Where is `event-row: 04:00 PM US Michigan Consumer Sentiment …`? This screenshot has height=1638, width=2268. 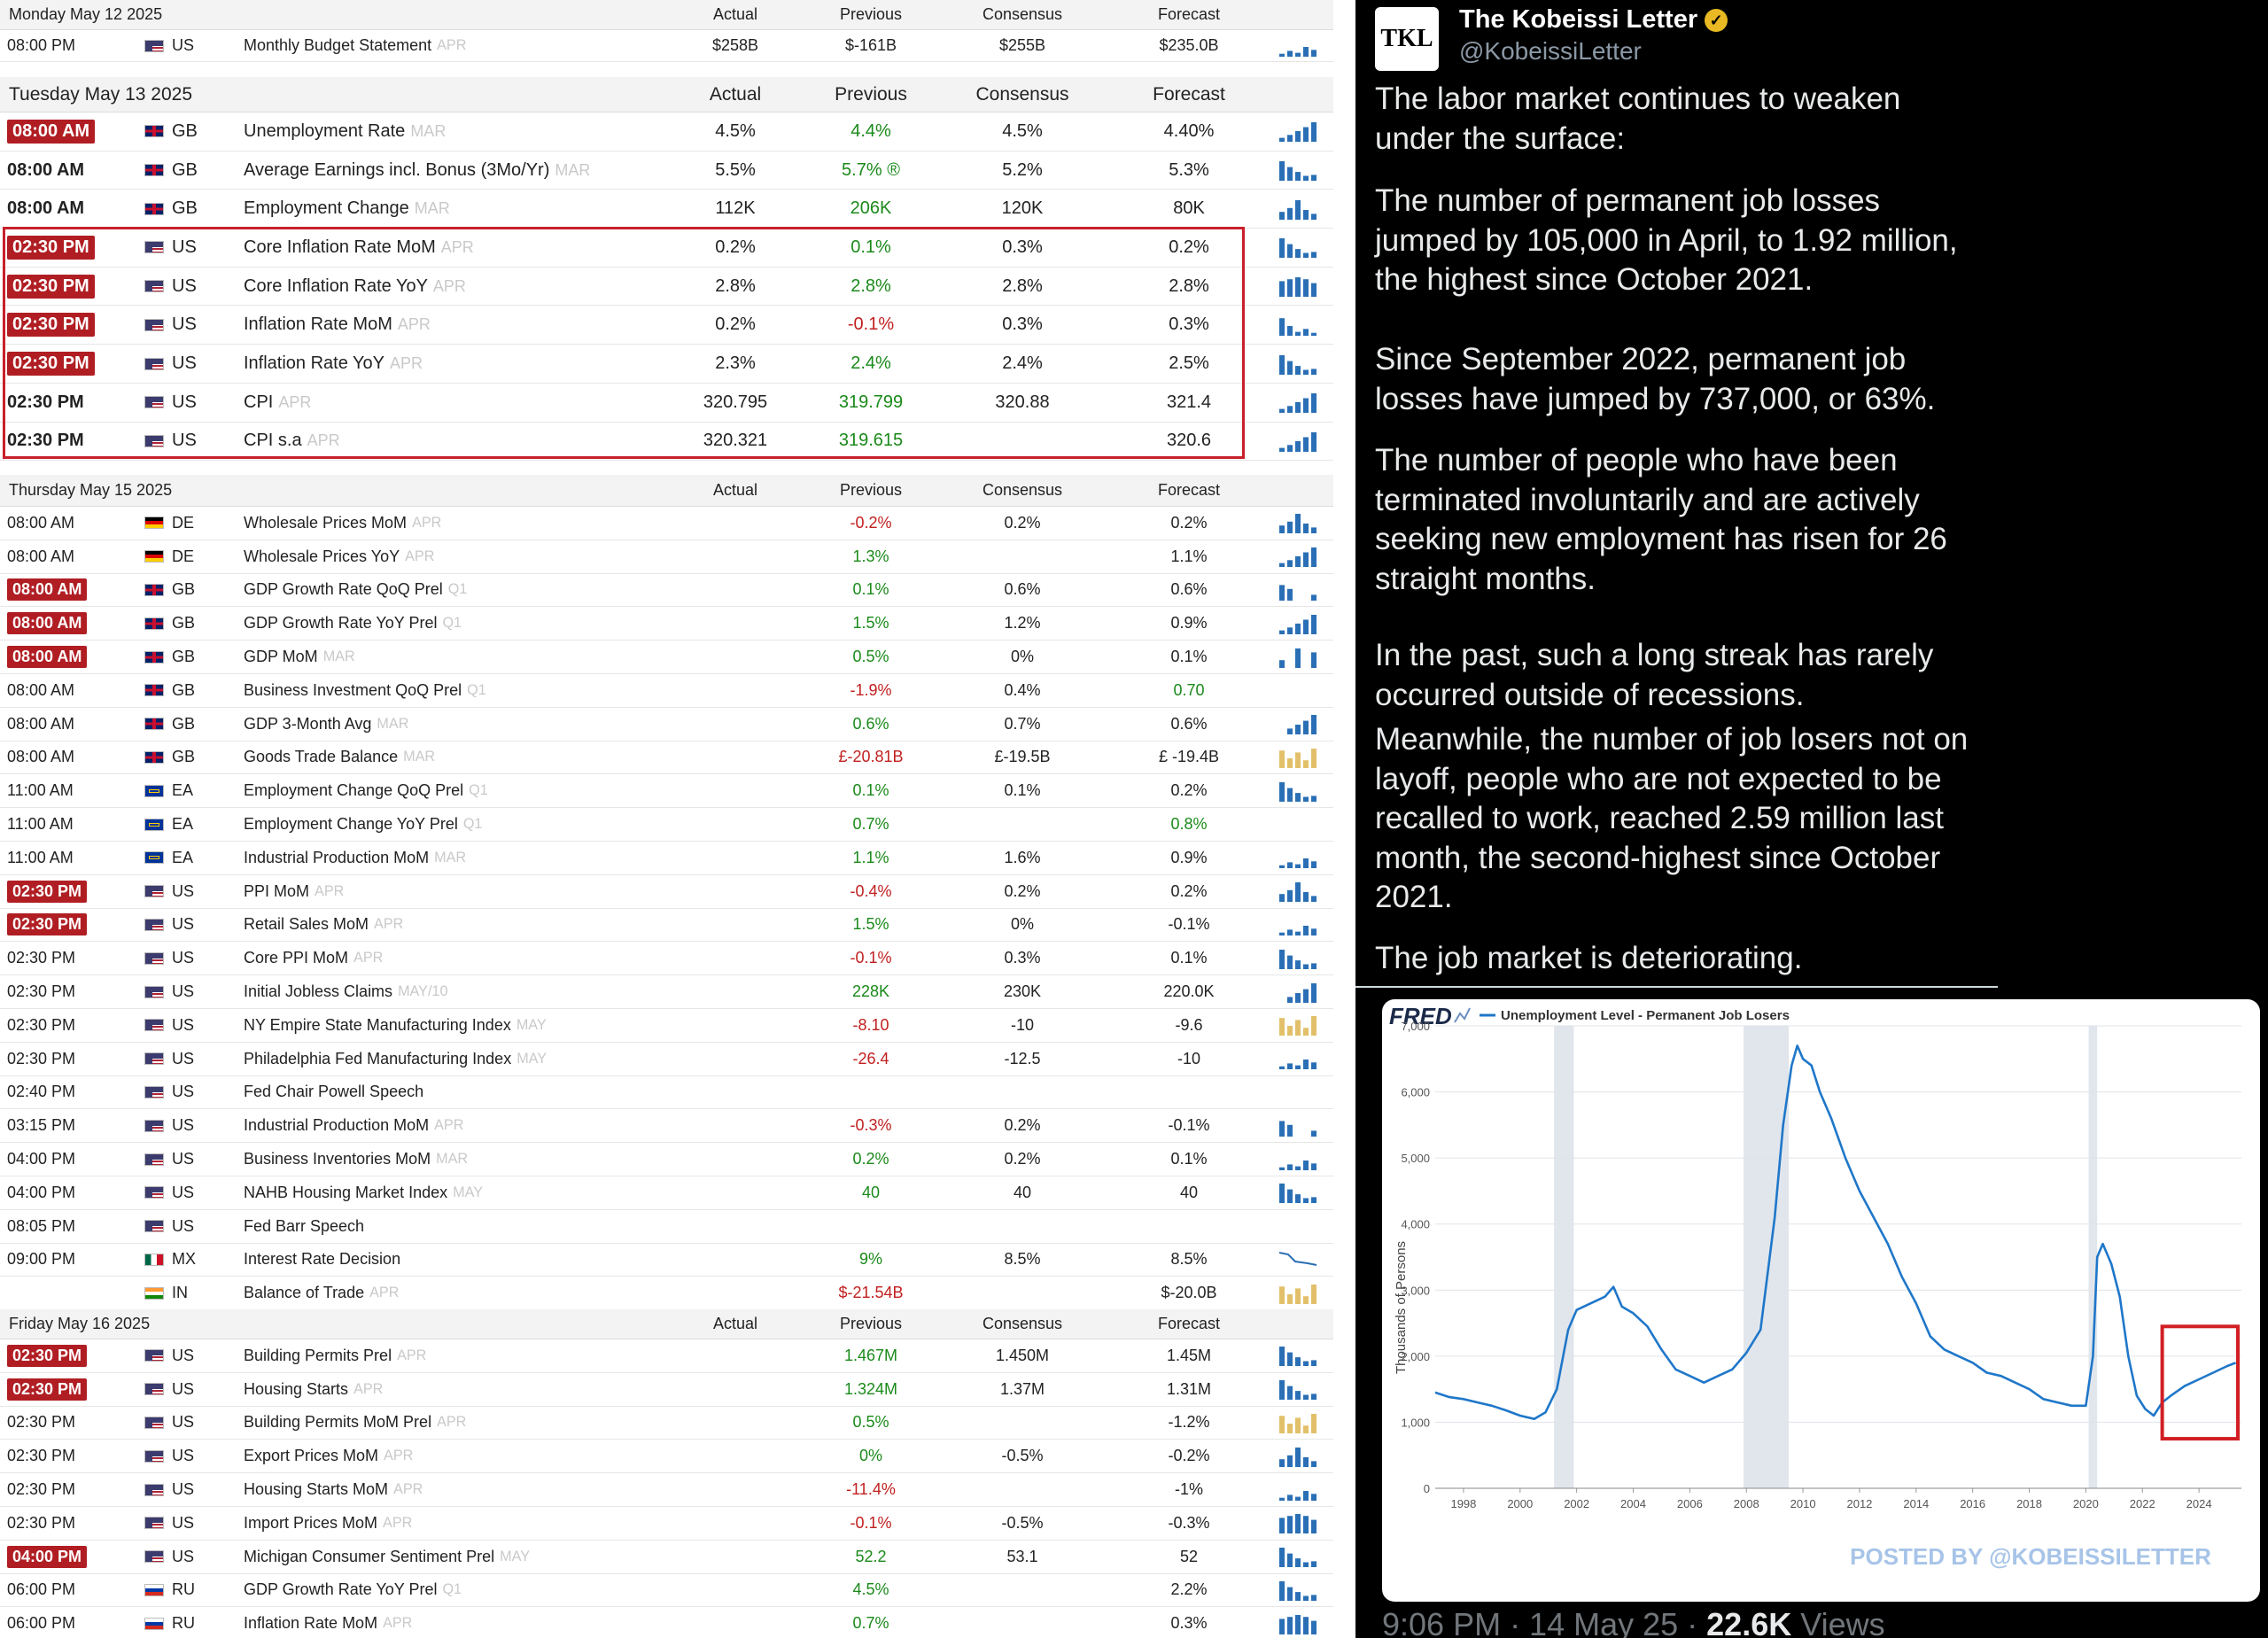 event-row: 04:00 PM US Michigan Consumer Sentiment … is located at coordinates (666, 1557).